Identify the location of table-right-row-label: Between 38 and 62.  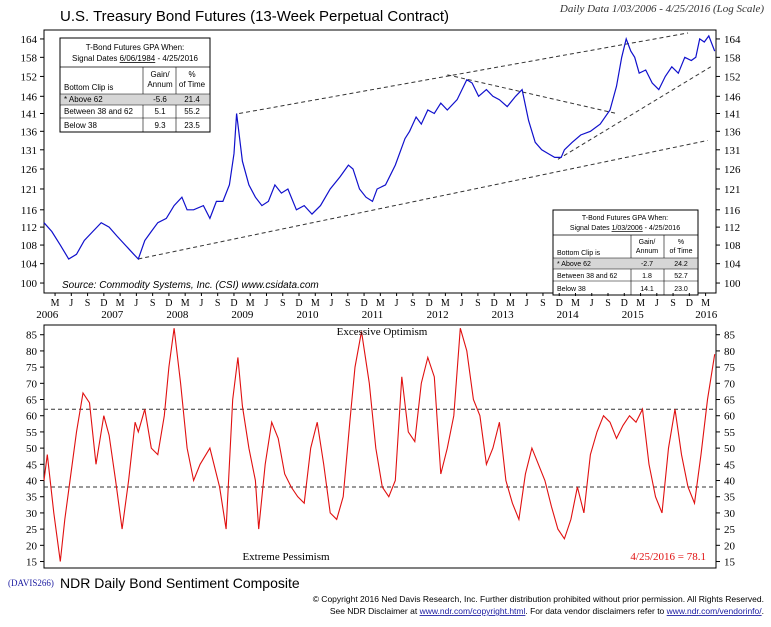
(587, 276).